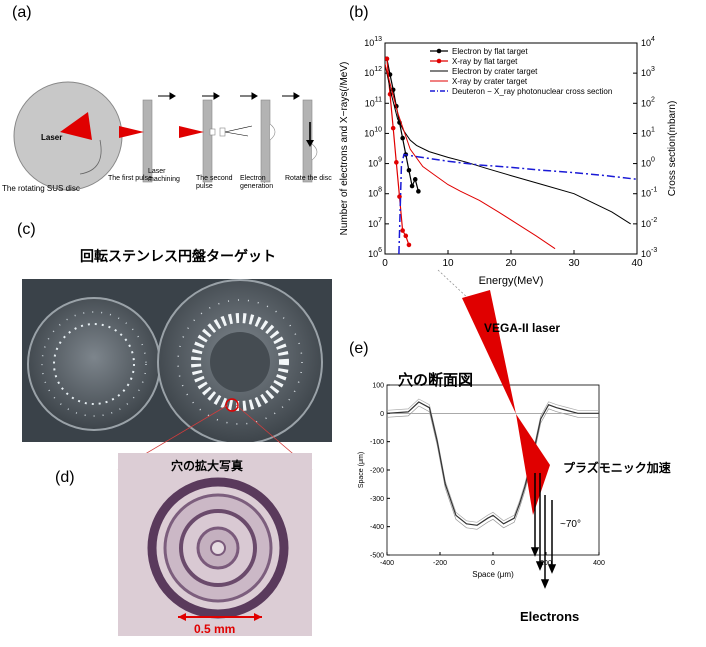 Image resolution: width=706 pixels, height=647 pixels. I want to click on y-tick-exponent: 7, so click(380, 220).